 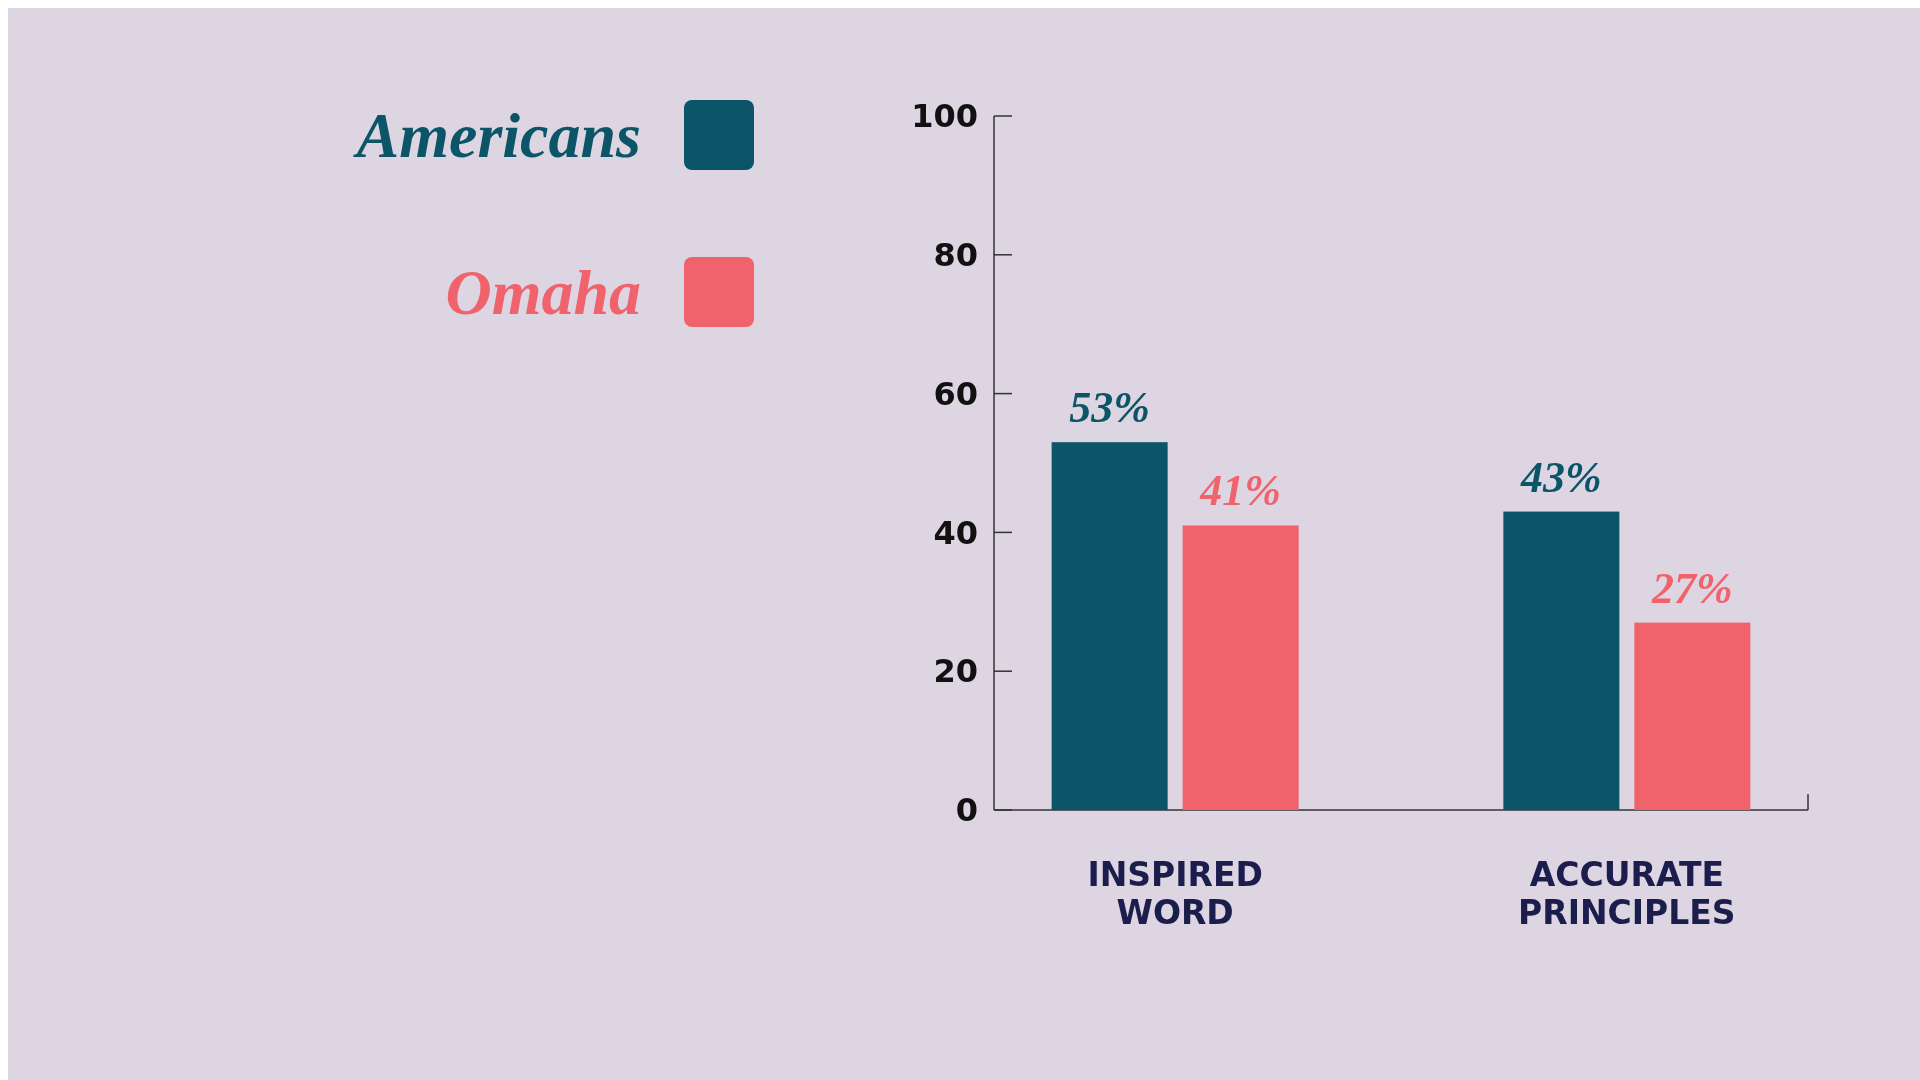 I want to click on data-label: 41%, so click(x=1240, y=491).